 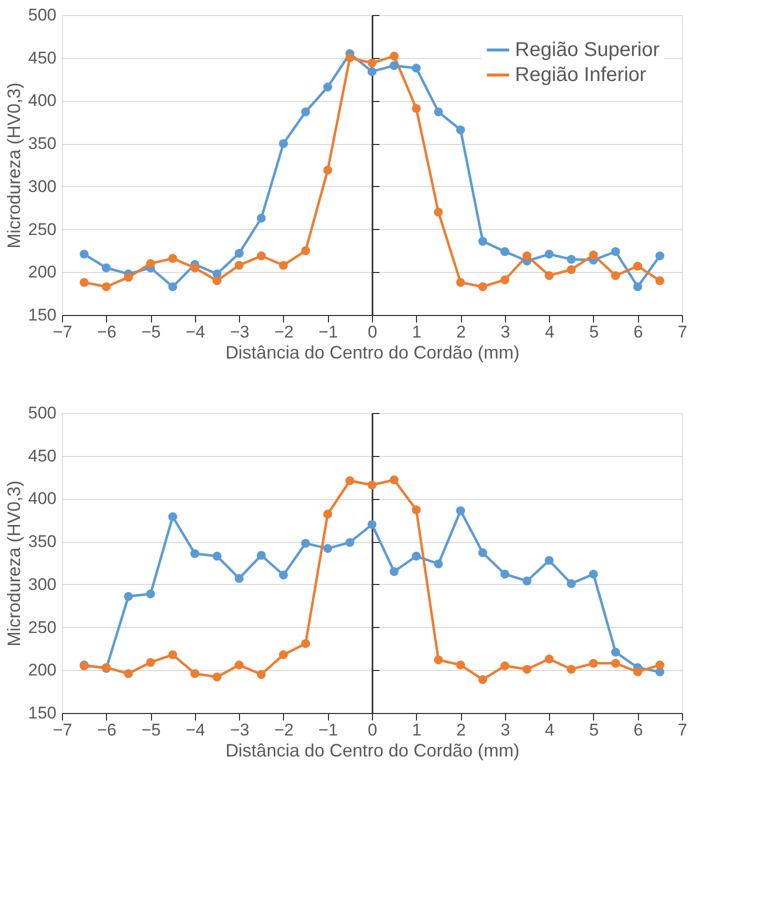 What do you see at coordinates (42, 670) in the screenshot?
I see `y-tick-label: 200` at bounding box center [42, 670].